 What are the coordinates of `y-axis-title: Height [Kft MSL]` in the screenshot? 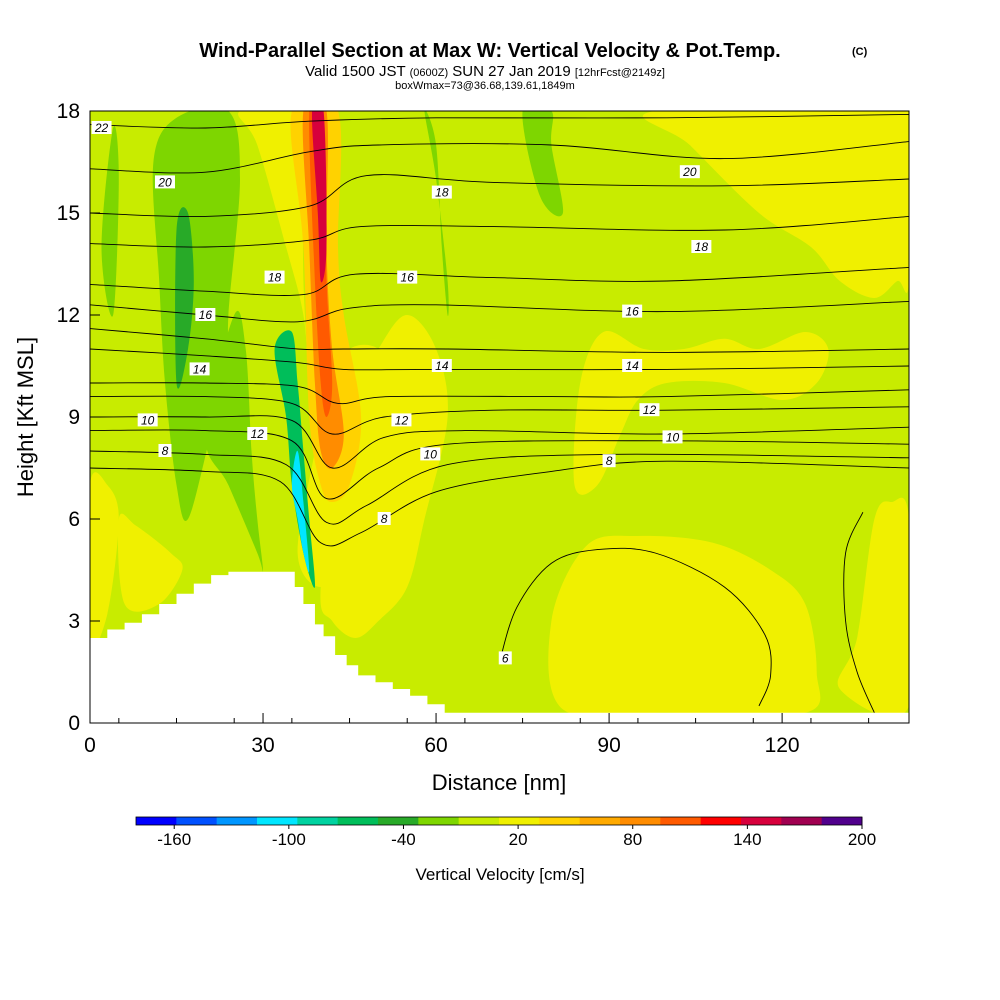 It's located at (25, 417).